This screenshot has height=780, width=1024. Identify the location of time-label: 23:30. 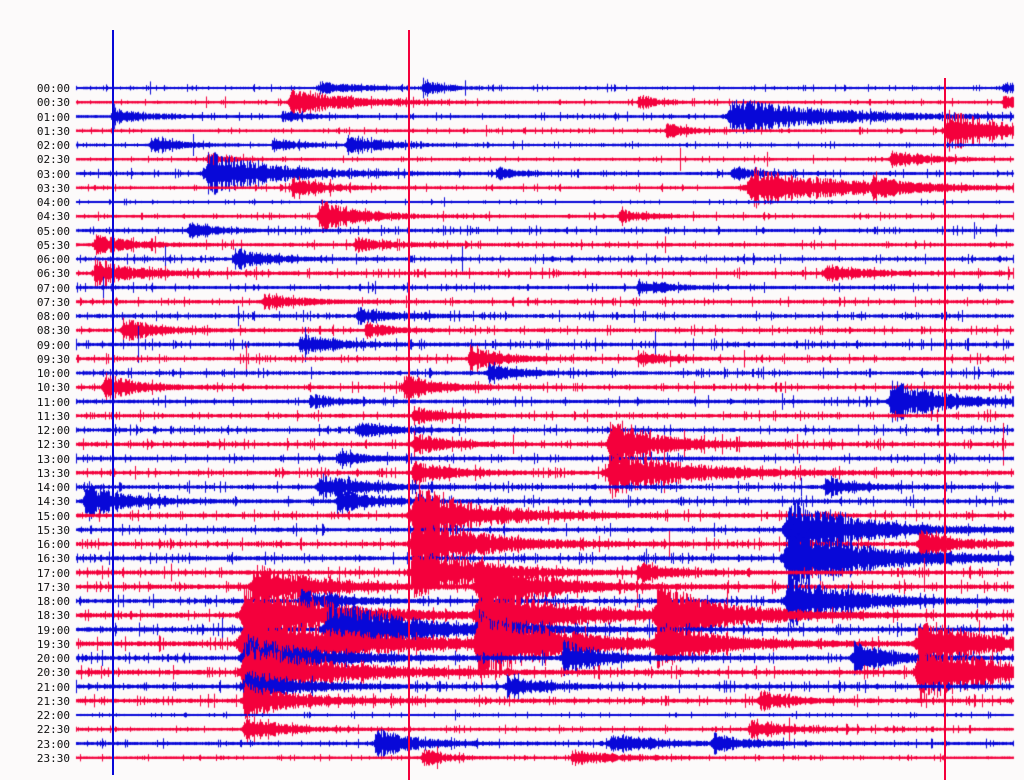
(53, 758).